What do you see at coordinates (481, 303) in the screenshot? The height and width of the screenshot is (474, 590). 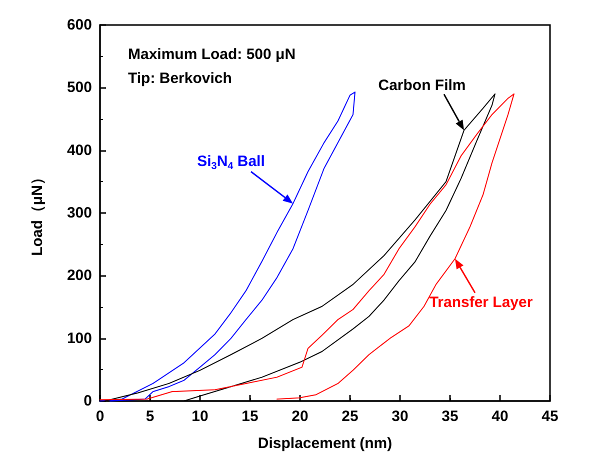 I see `annotation: Transfer Layer` at bounding box center [481, 303].